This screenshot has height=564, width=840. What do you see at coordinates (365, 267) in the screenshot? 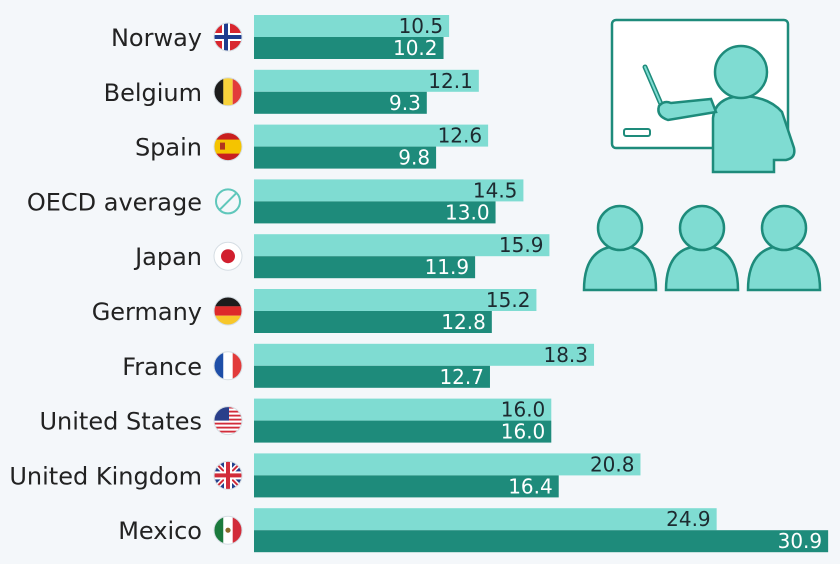
I see `bar-japan-s2` at bounding box center [365, 267].